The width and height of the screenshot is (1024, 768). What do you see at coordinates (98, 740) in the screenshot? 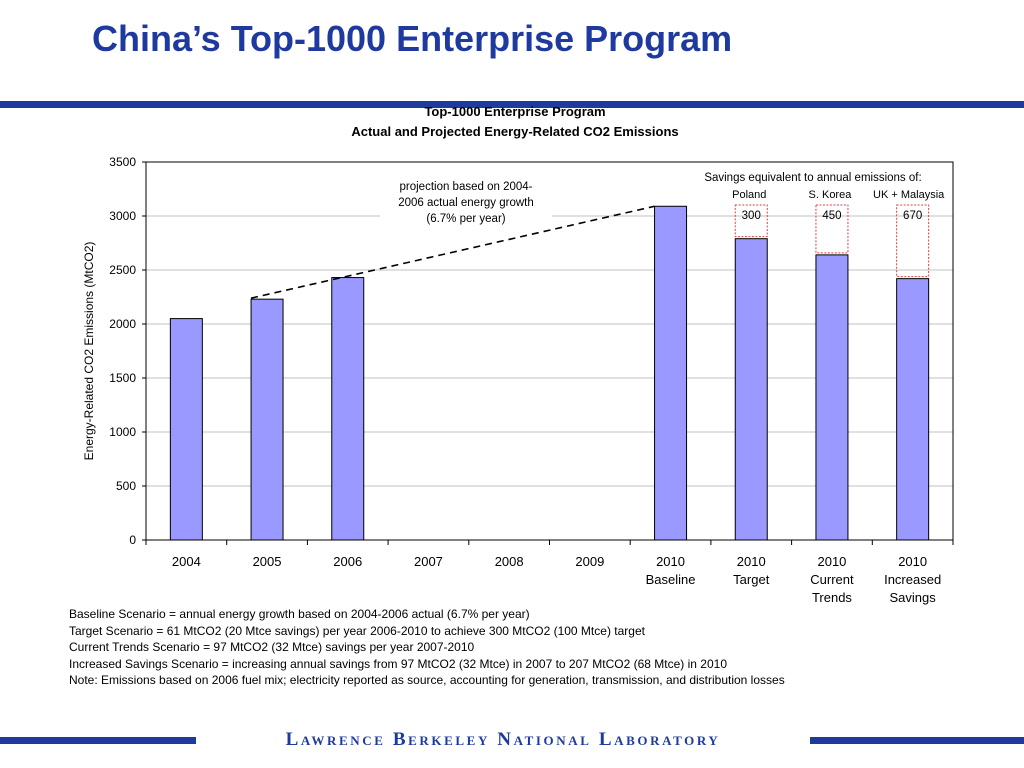
I see `footer-rule-left` at bounding box center [98, 740].